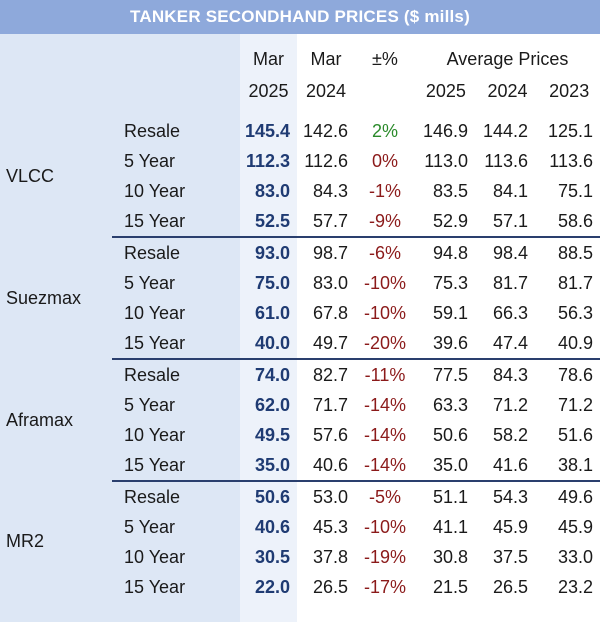  I want to click on header-mar-2024: Mar 2024, so click(326, 75).